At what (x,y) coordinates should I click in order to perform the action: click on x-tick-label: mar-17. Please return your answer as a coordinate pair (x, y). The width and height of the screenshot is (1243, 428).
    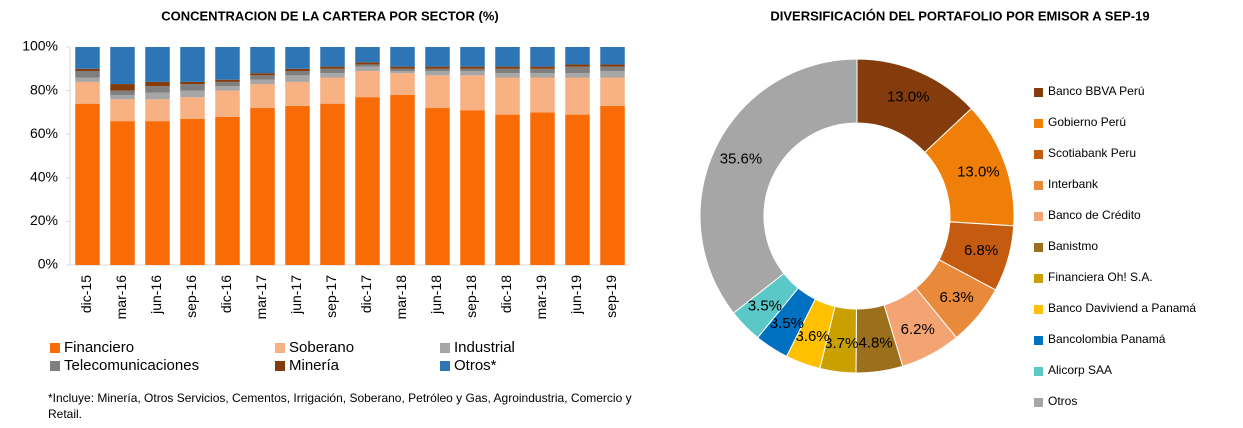
    Looking at the image, I should click on (261, 297).